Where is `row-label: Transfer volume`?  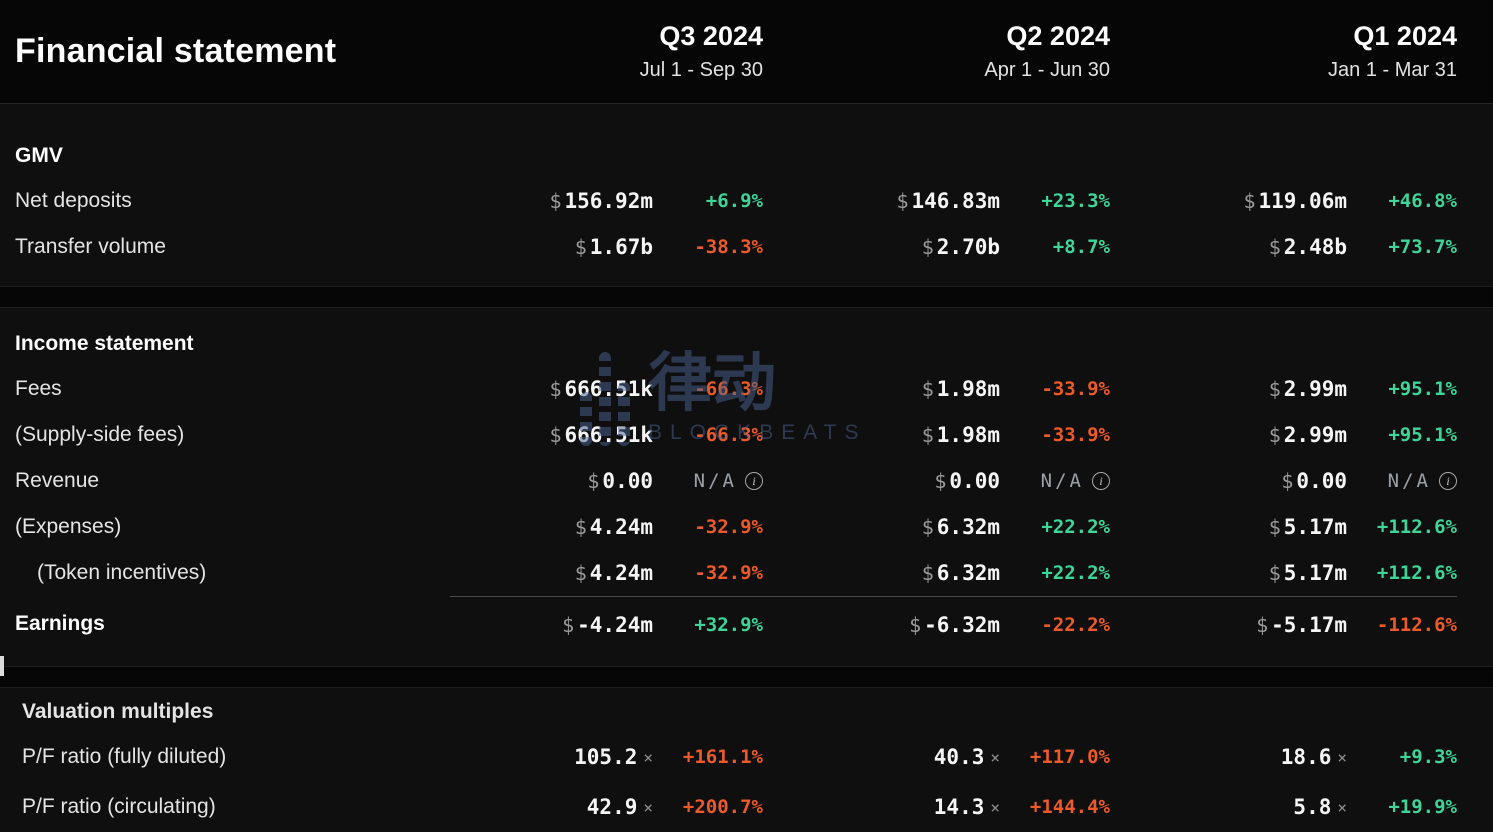
row-label: Transfer volume is located at coordinates (90, 246).